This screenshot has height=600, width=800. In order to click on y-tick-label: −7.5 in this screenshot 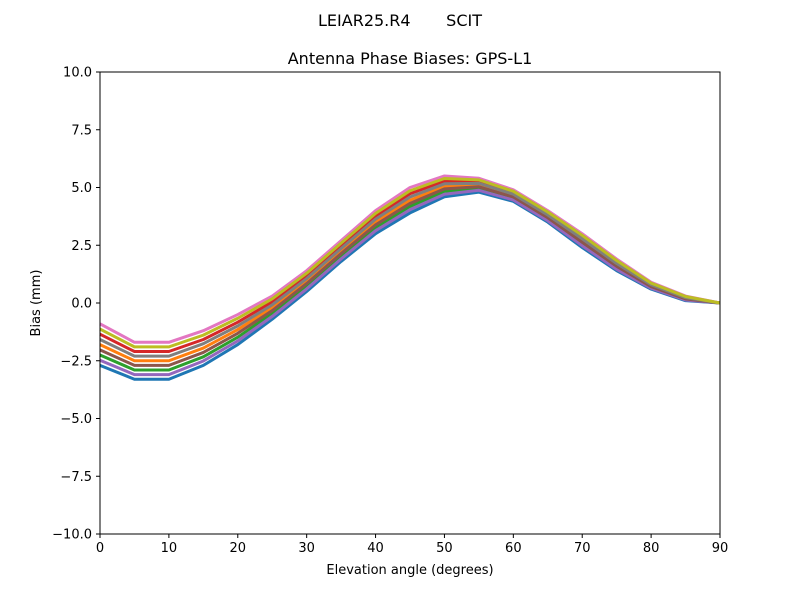, I will do `click(76, 477)`.